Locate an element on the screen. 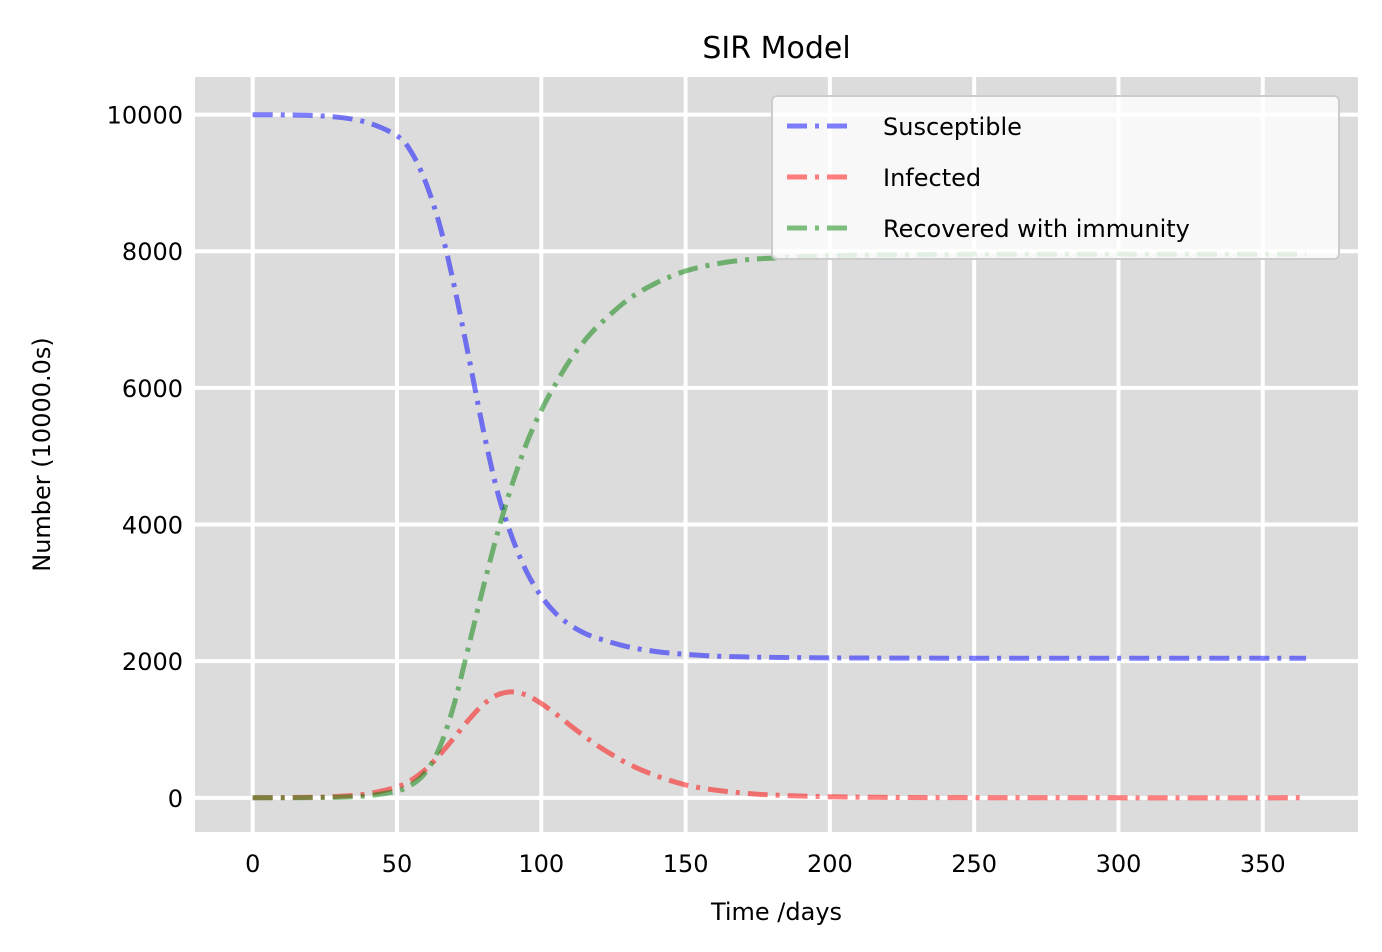  legend-label: Recovered with immunity is located at coordinates (1036, 229).